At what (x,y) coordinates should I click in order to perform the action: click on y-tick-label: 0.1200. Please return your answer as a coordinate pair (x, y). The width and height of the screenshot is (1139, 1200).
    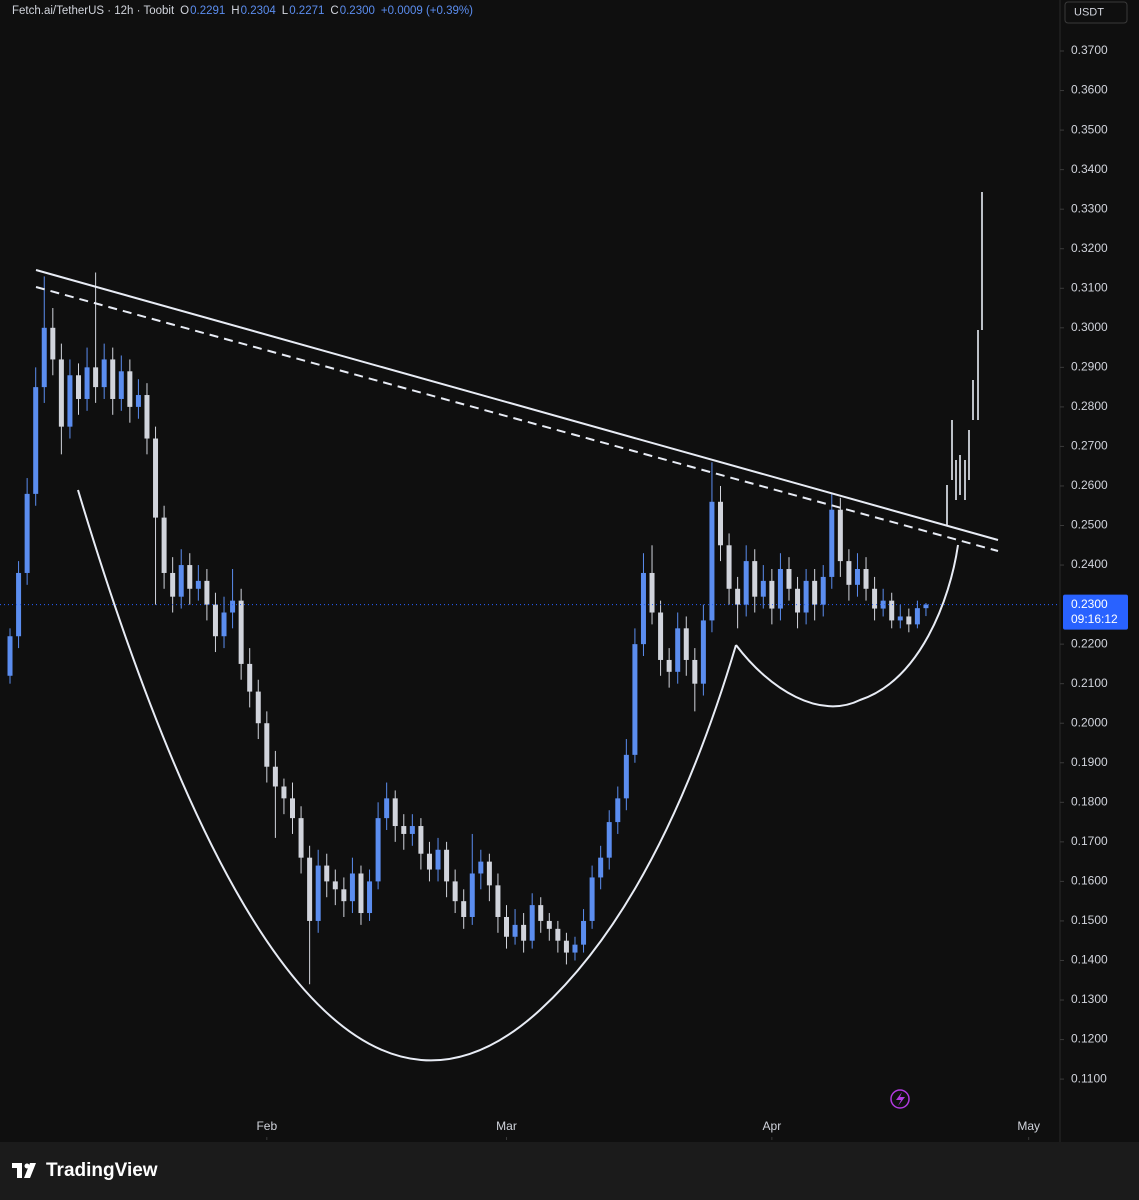
    Looking at the image, I should click on (1089, 1039).